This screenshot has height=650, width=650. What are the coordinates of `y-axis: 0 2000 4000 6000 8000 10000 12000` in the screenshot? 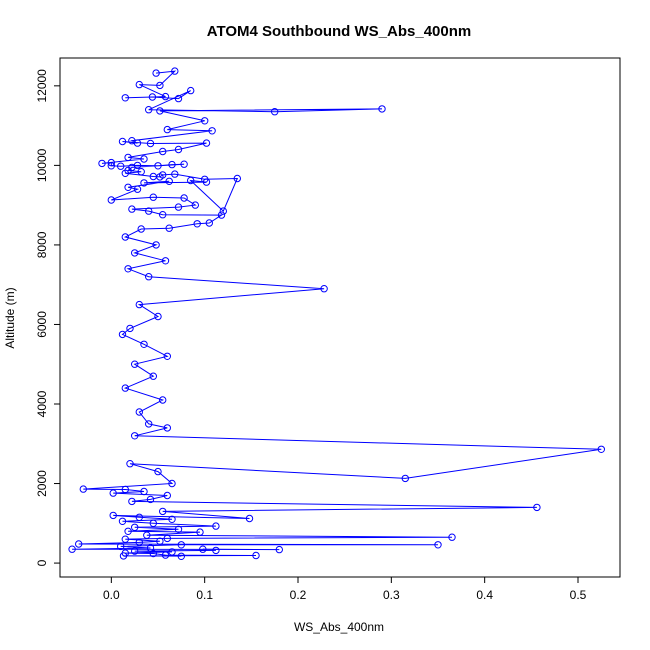 It's located at (48, 317).